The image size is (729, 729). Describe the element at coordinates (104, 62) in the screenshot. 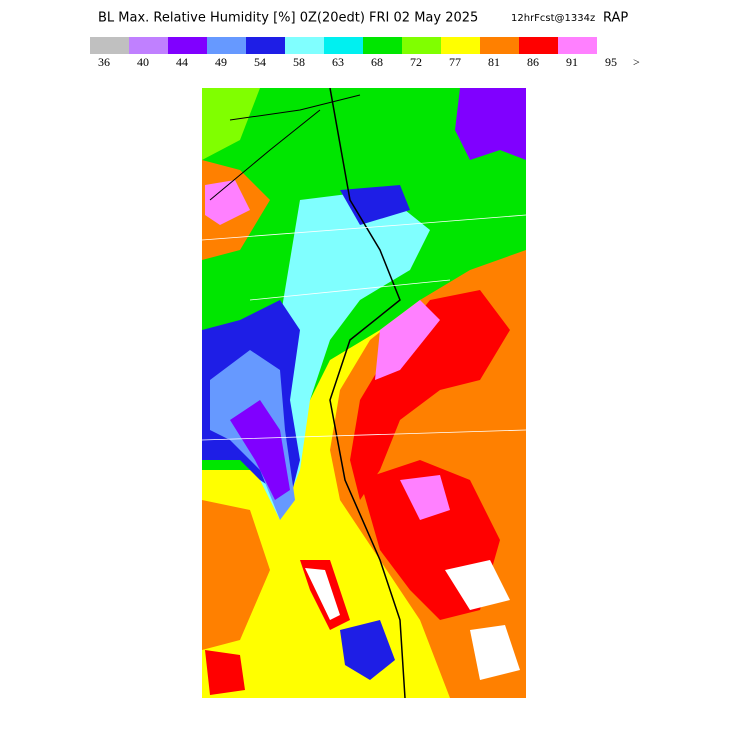

I see `legend-label: 36` at that location.